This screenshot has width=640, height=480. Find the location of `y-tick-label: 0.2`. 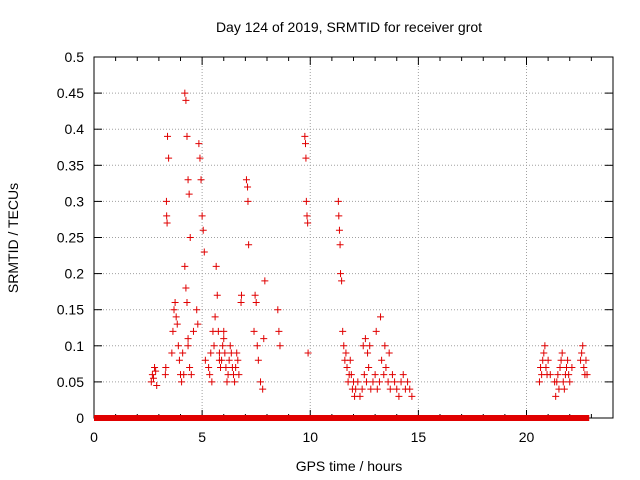

y-tick-label: 0.2 is located at coordinates (75, 274).